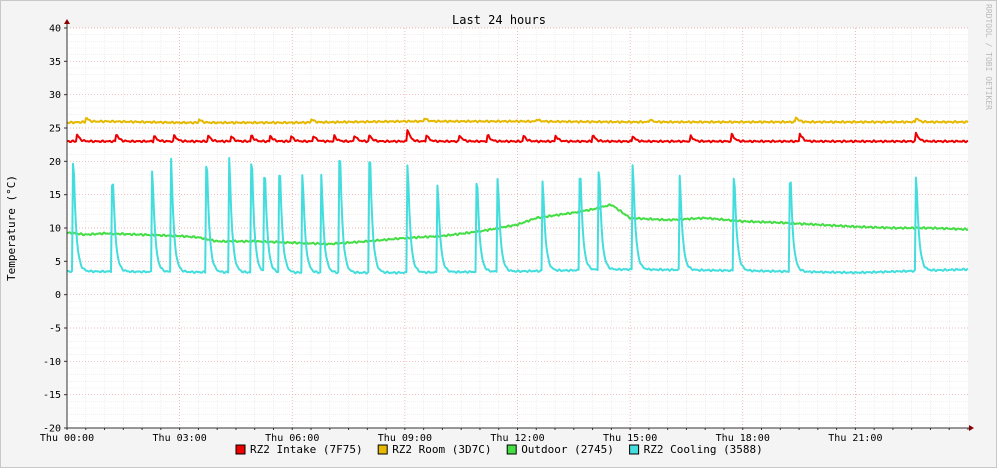  What do you see at coordinates (55, 29) in the screenshot?
I see `y-tick-label: 40` at bounding box center [55, 29].